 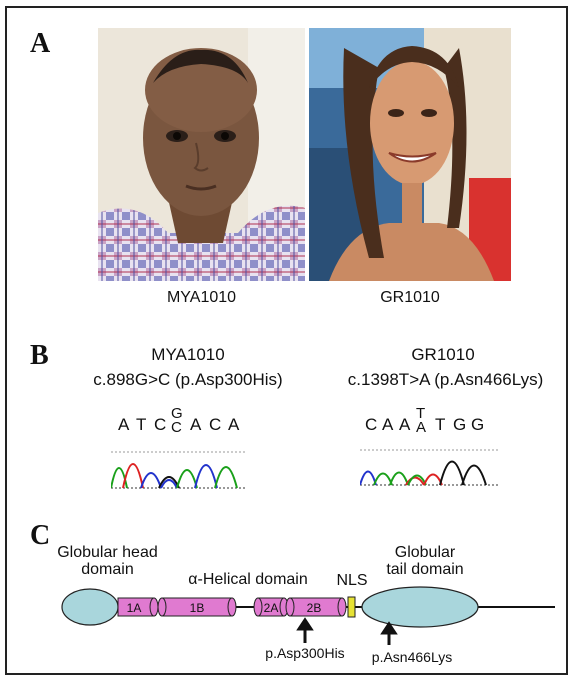 What do you see at coordinates (410, 297) in the screenshot?
I see `photo-caption-gr1010: GR1010` at bounding box center [410, 297].